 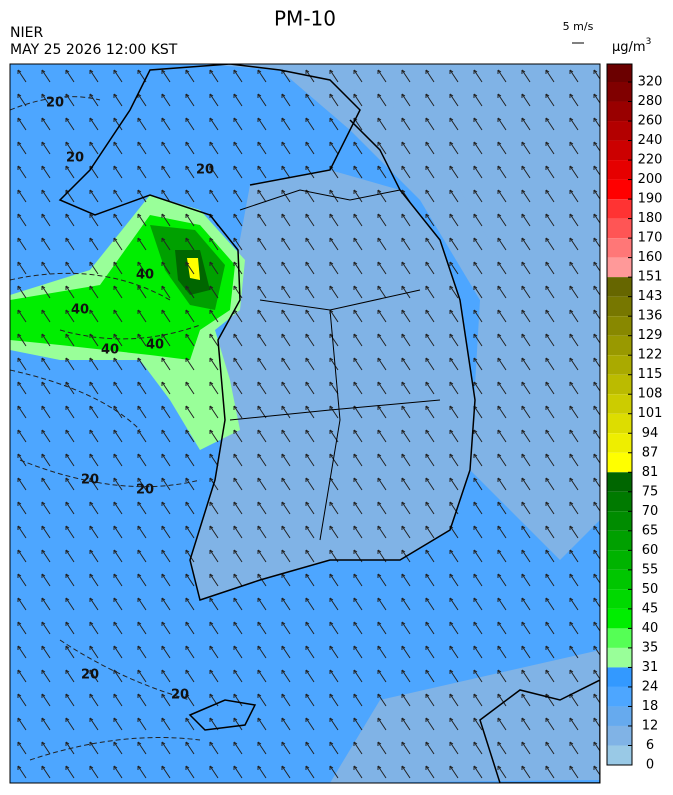 What do you see at coordinates (650, 374) in the screenshot?
I see `colorbar-label: 115` at bounding box center [650, 374].